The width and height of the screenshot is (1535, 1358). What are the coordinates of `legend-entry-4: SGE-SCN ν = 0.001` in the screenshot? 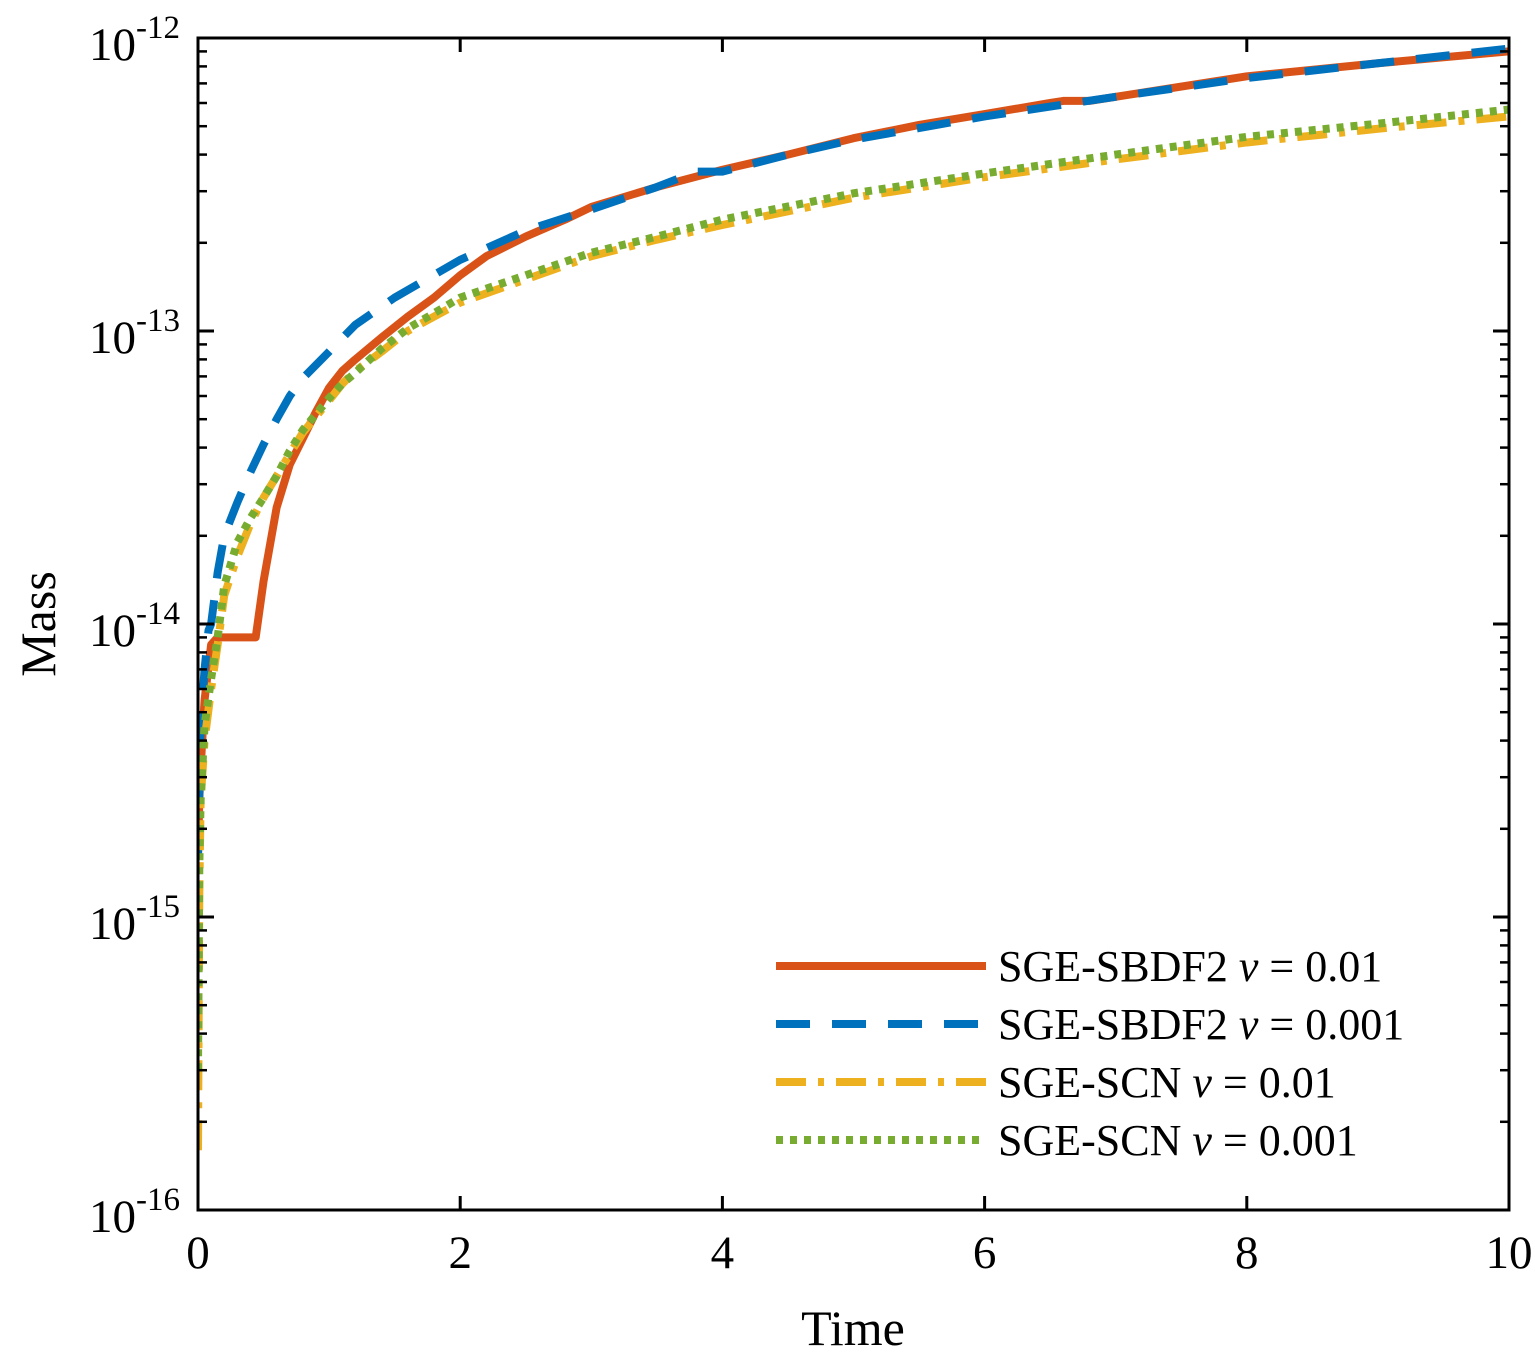 It's located at (1178, 1140).